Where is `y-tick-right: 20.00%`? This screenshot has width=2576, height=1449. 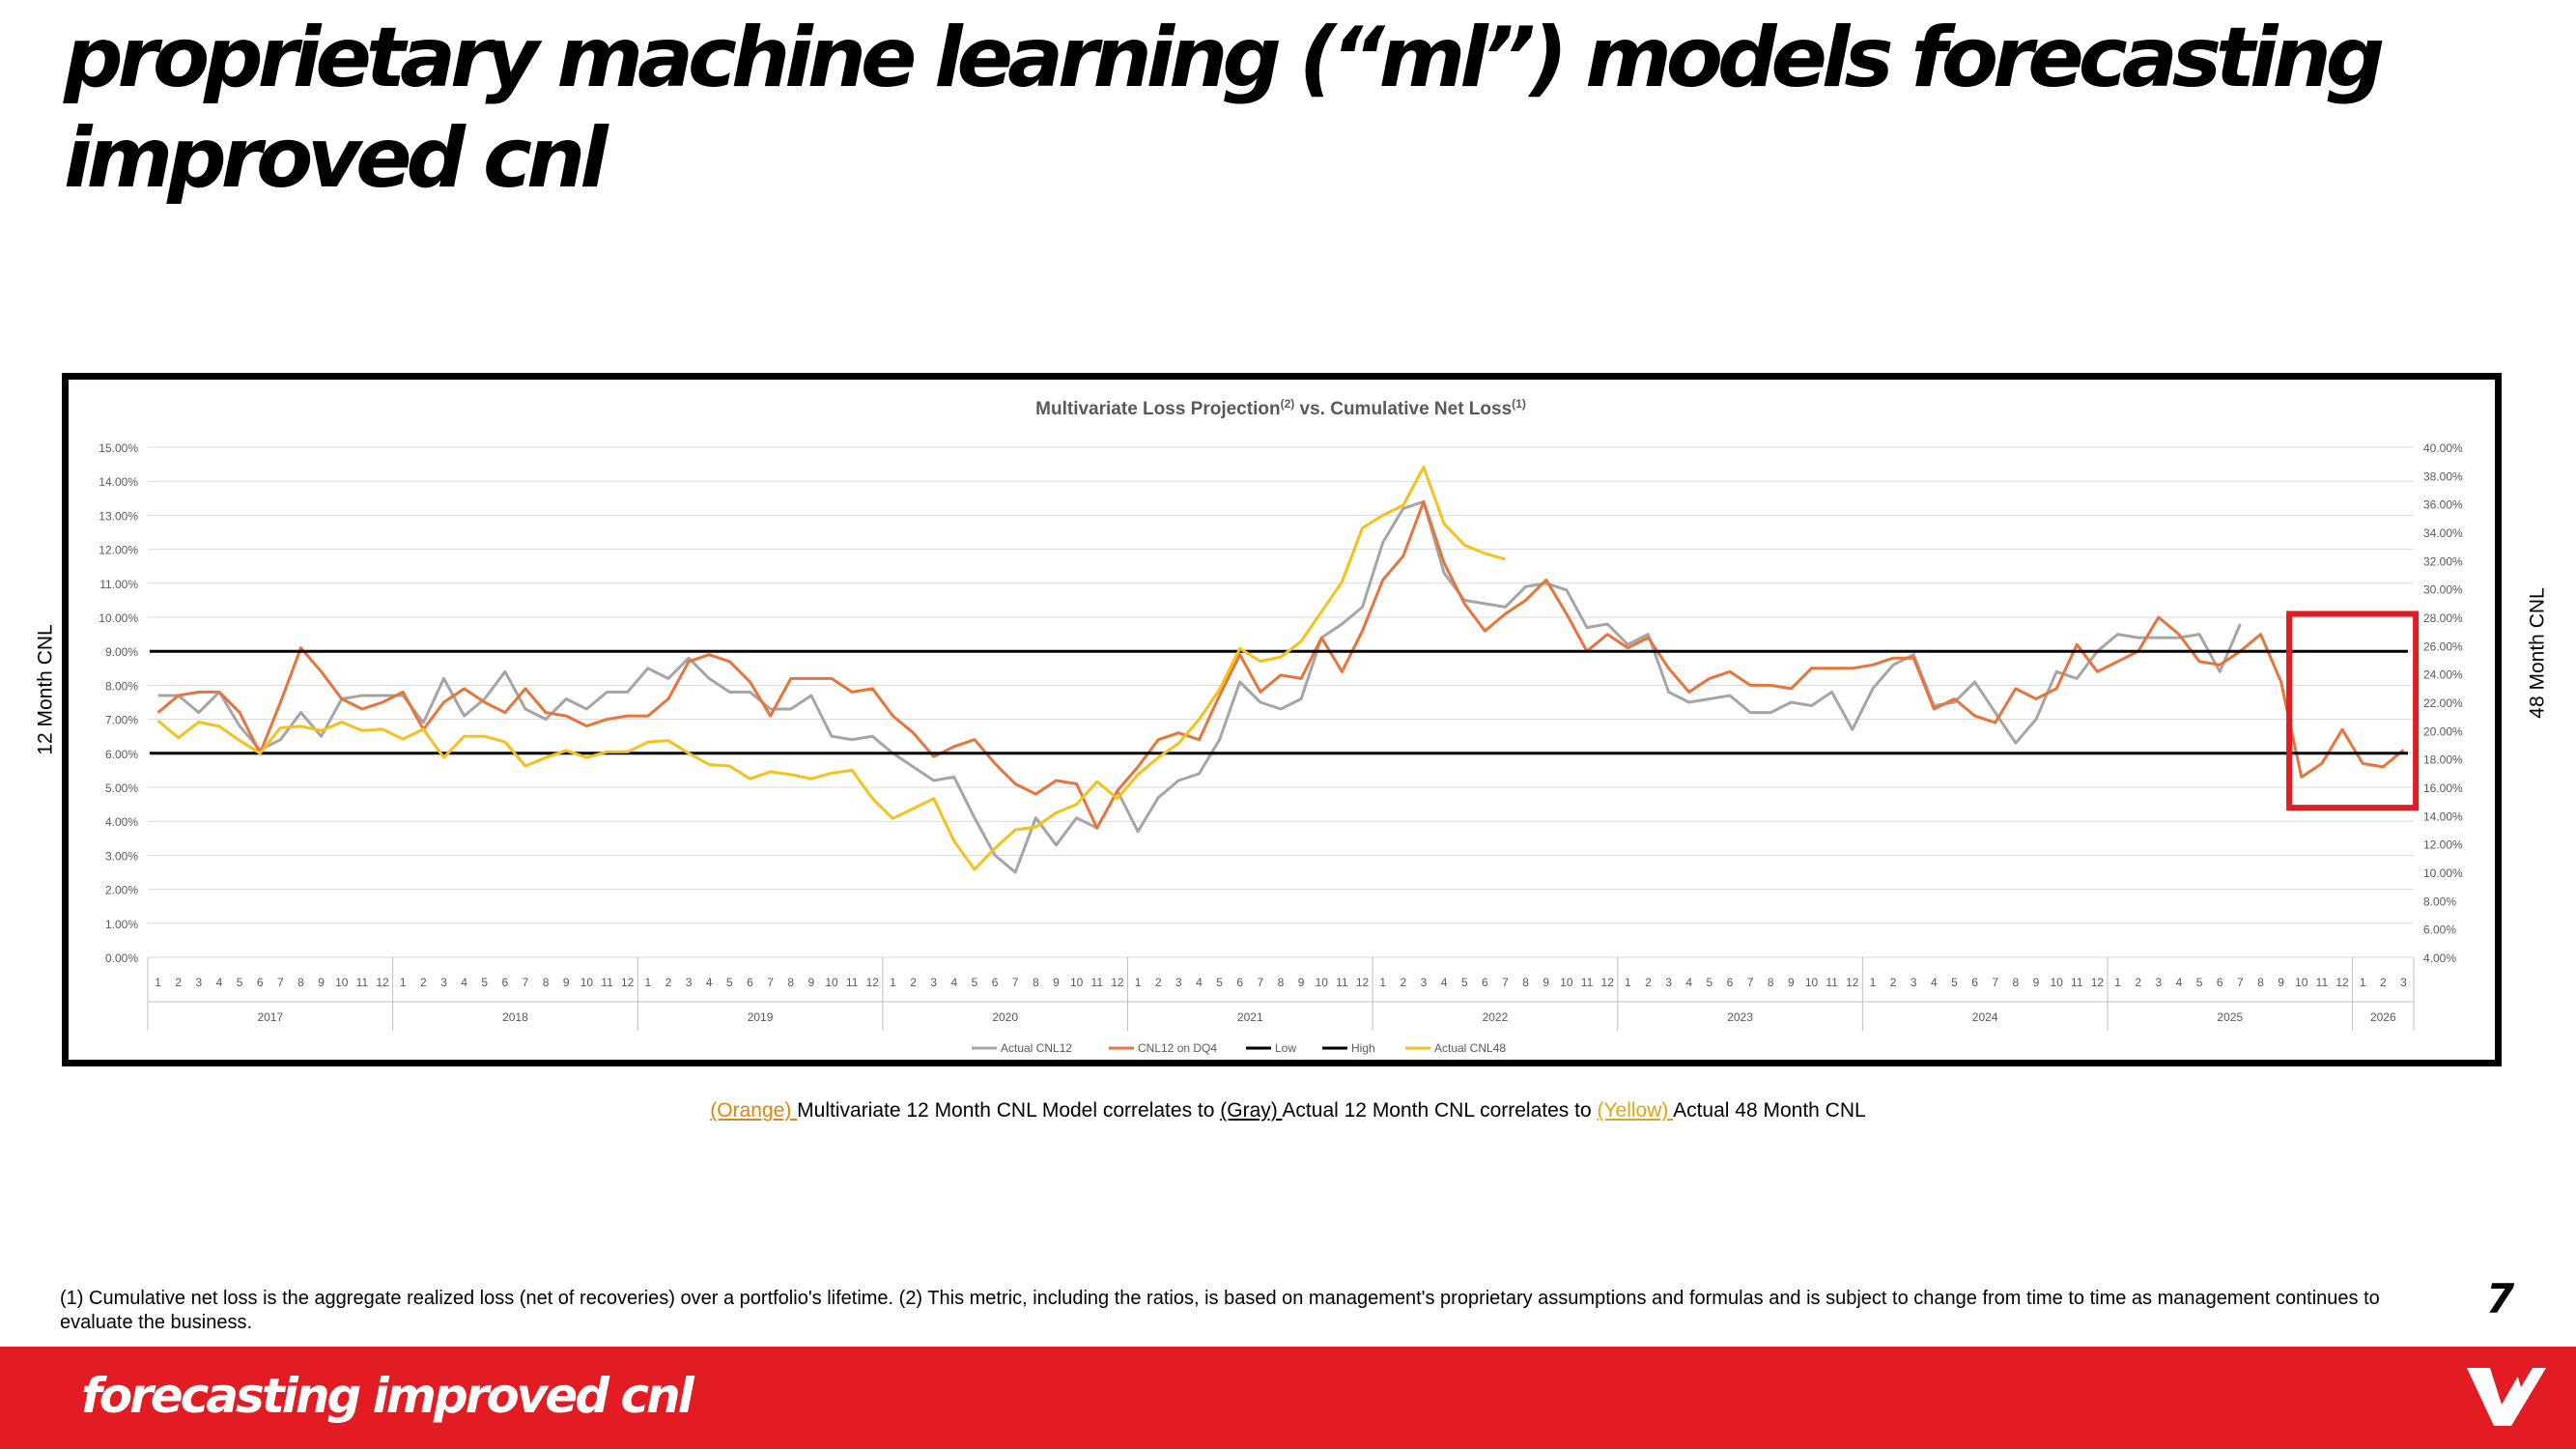 y-tick-right: 20.00% is located at coordinates (2443, 731).